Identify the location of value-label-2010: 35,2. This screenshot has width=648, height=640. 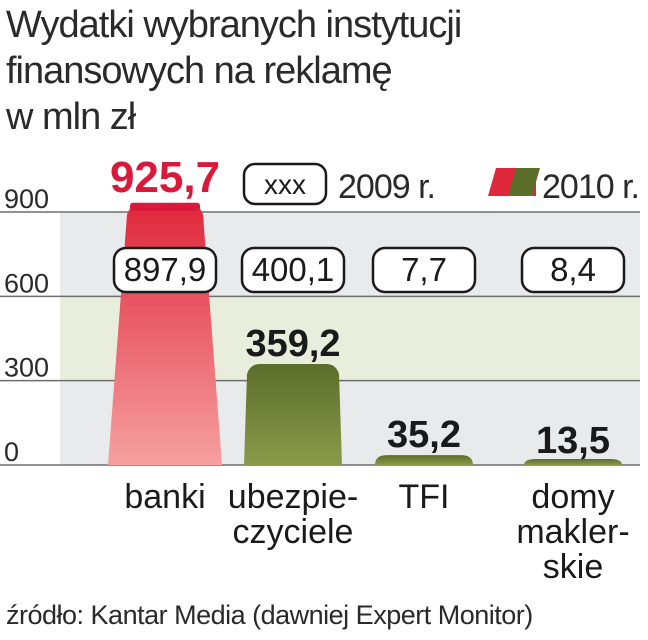
(424, 435).